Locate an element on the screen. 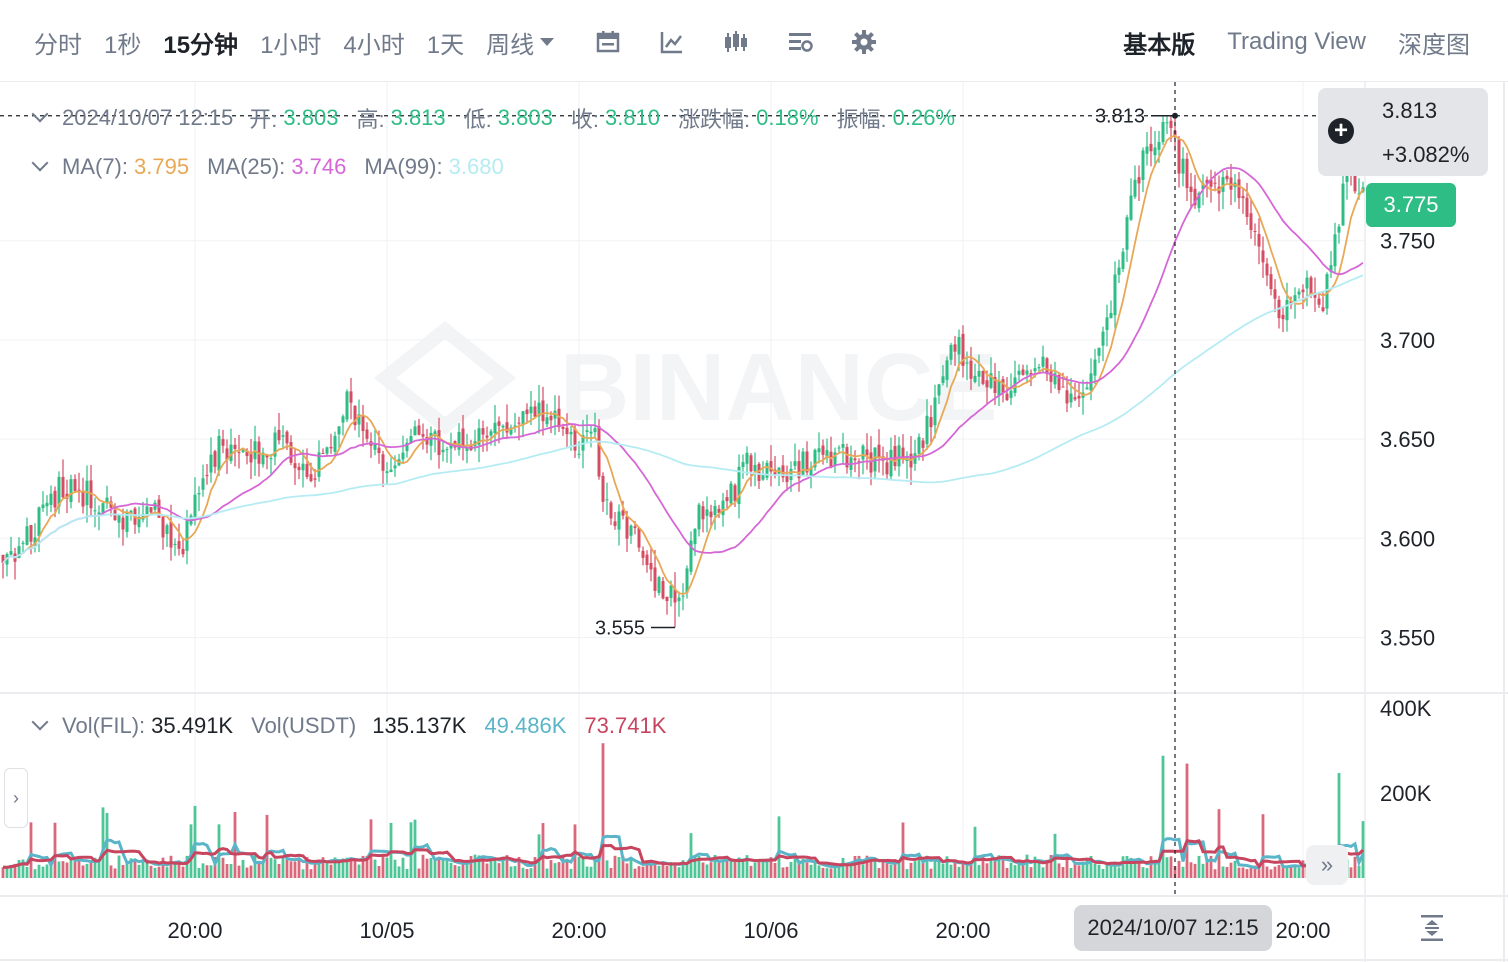 This screenshot has width=1508, height=962. last-price-label: 3.775 is located at coordinates (1411, 205).